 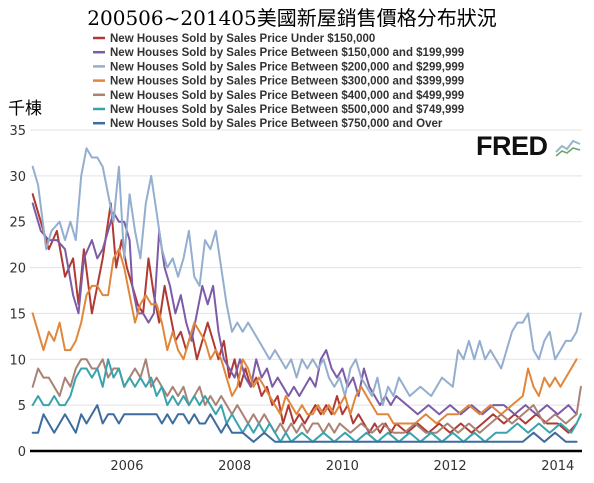 What do you see at coordinates (17, 292) in the screenshot?
I see `y-axis-ticks: 0 5 10 15 20 25 30 35` at bounding box center [17, 292].